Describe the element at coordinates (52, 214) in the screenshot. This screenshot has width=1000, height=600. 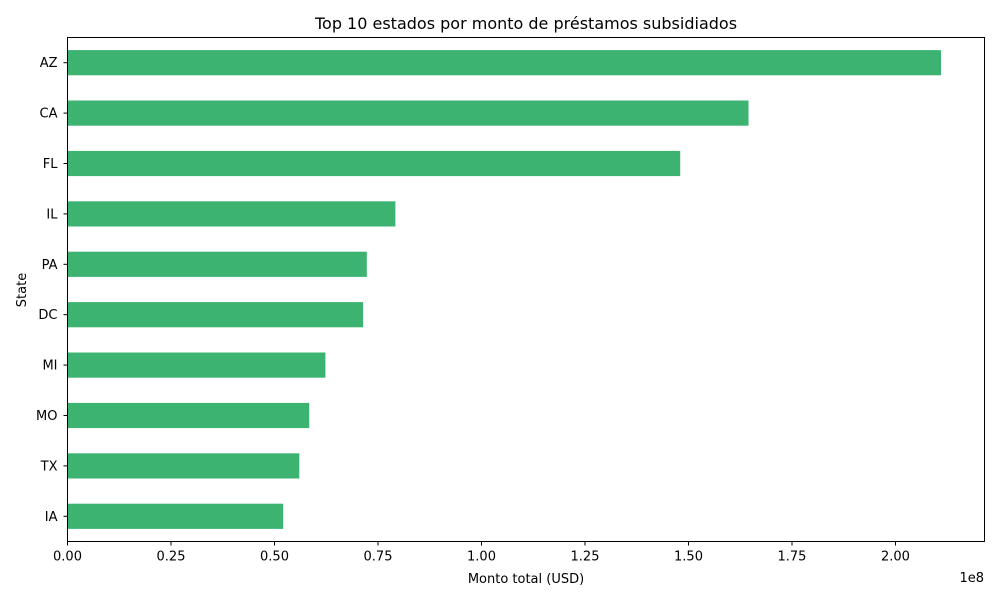
I see `y-tick-label: IL` at that location.